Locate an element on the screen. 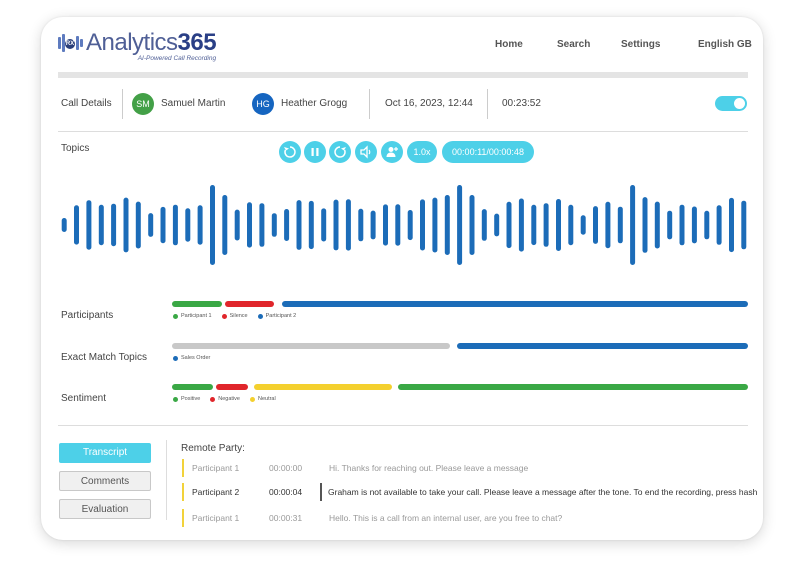 This screenshot has height=571, width=800. rewind-button is located at coordinates (290, 152).